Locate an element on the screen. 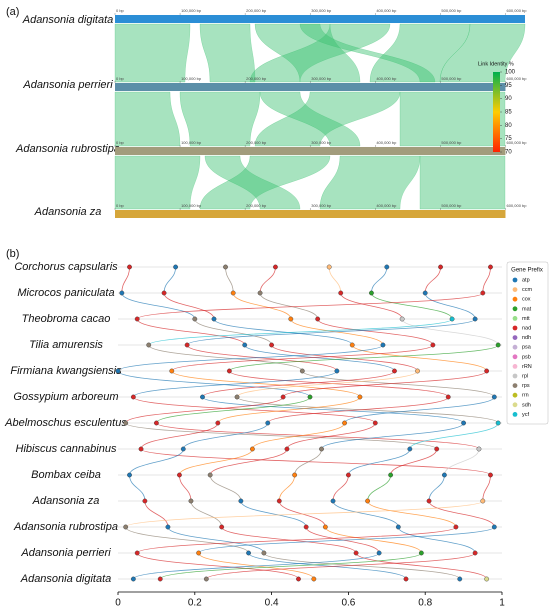 The height and width of the screenshot is (610, 550). legend-label: mat is located at coordinates (527, 309).